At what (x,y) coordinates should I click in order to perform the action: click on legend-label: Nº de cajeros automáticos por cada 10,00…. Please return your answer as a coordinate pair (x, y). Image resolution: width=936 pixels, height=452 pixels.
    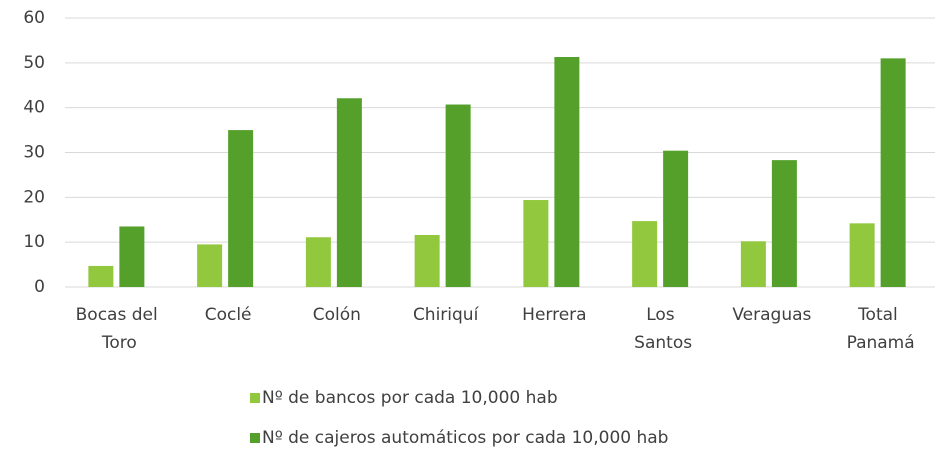
    Looking at the image, I should click on (465, 438).